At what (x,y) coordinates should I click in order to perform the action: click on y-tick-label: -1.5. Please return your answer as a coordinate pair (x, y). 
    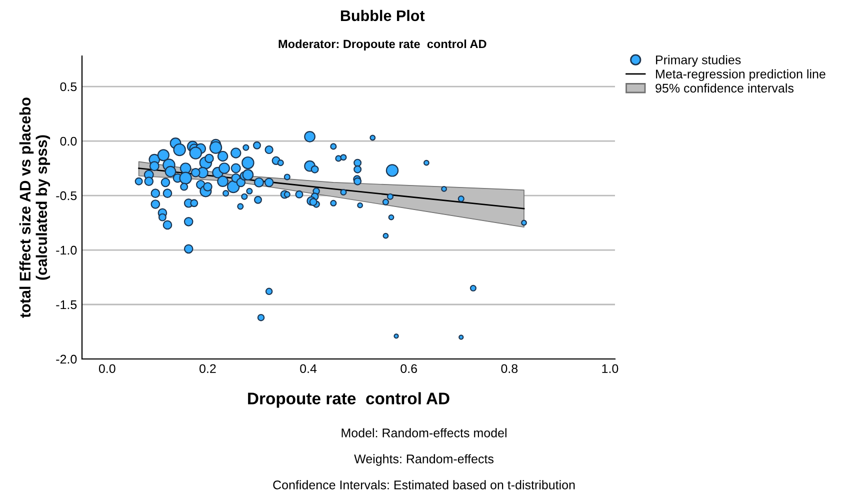
    Looking at the image, I should click on (66, 305).